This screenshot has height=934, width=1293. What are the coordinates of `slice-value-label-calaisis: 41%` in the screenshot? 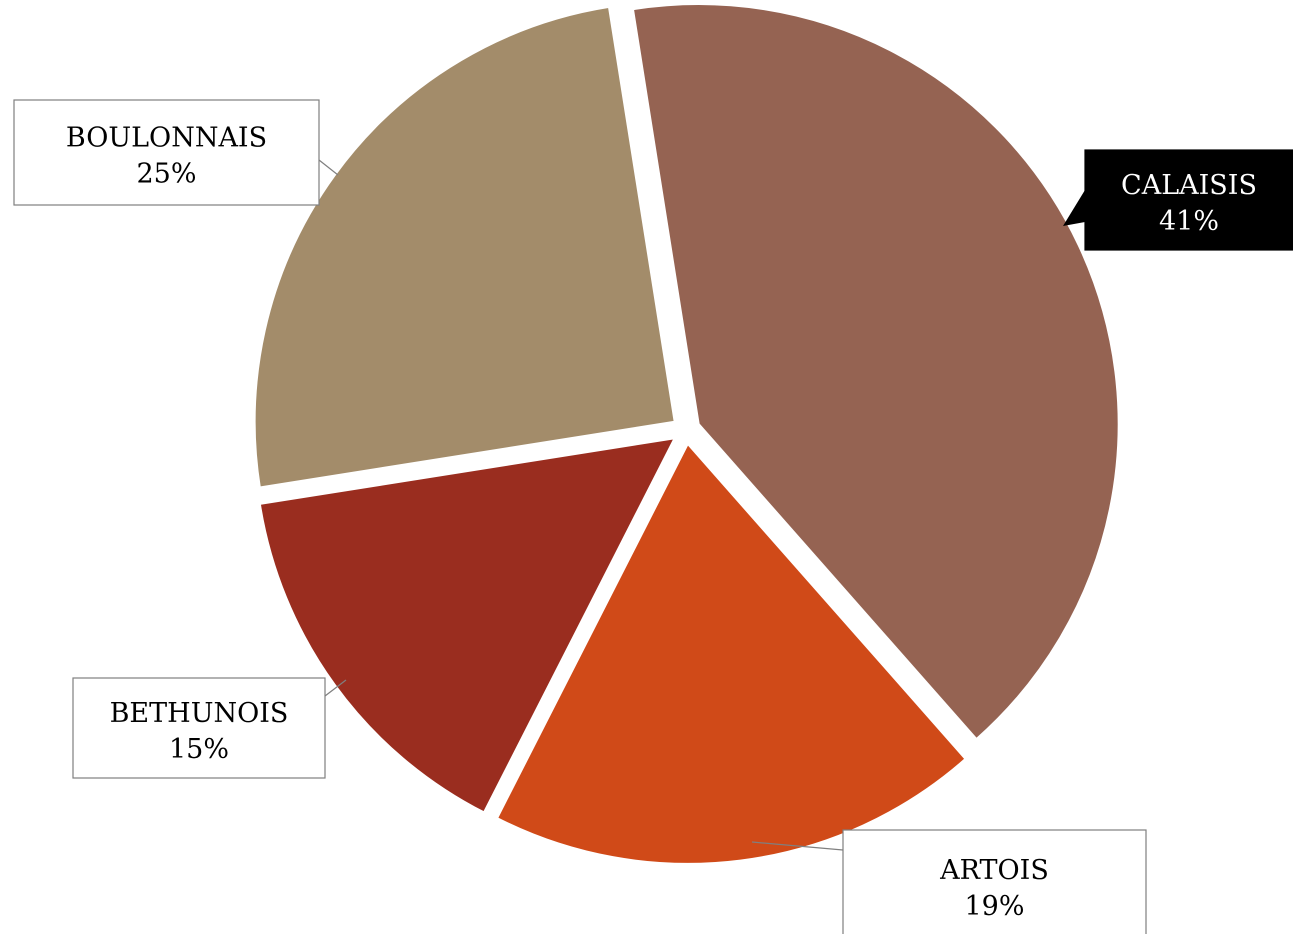 It's located at (1189, 221).